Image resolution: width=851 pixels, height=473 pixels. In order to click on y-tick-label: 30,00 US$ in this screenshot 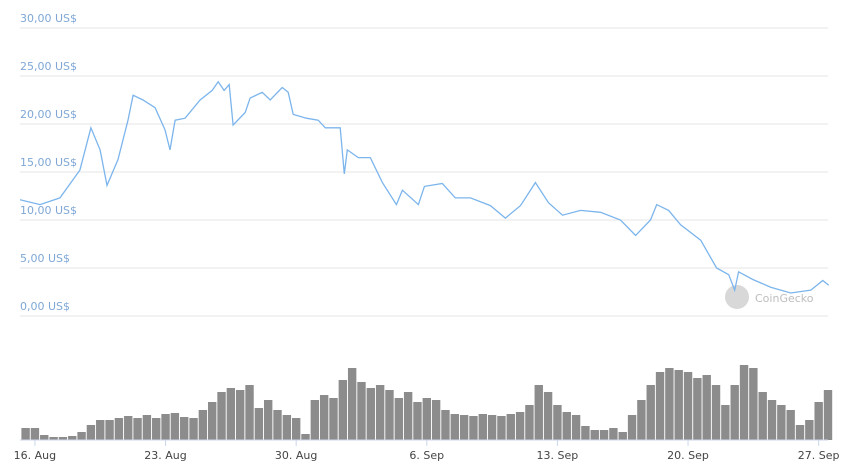, I will do `click(48, 18)`.